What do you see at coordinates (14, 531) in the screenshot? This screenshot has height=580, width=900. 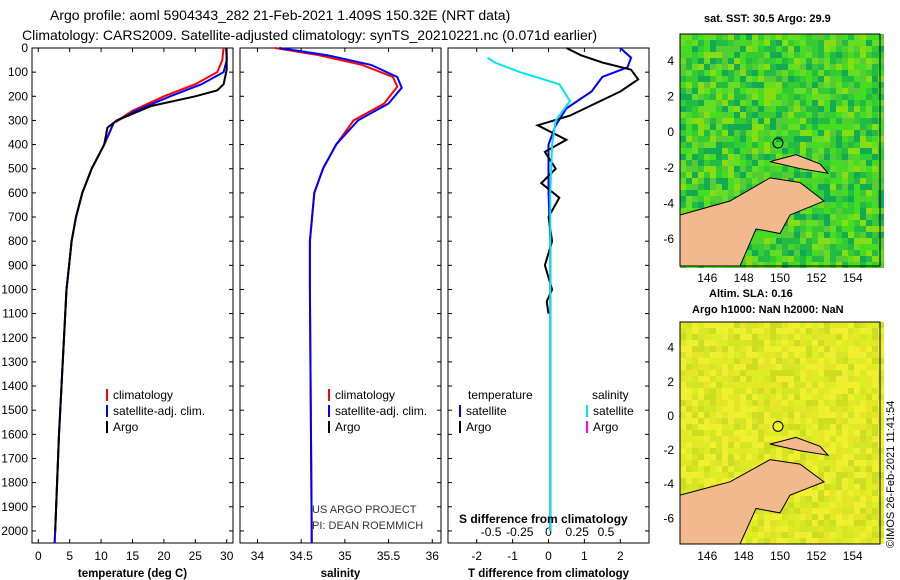 I see `y-tick-label: 2000` at bounding box center [14, 531].